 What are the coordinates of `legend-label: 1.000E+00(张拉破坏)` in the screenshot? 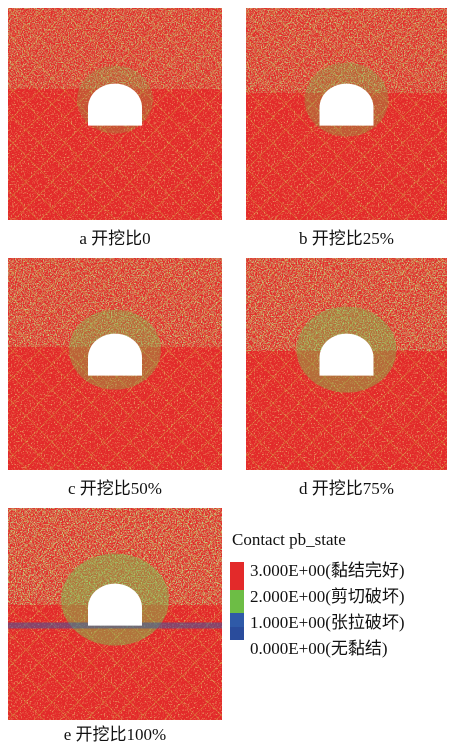 It's located at (327, 622).